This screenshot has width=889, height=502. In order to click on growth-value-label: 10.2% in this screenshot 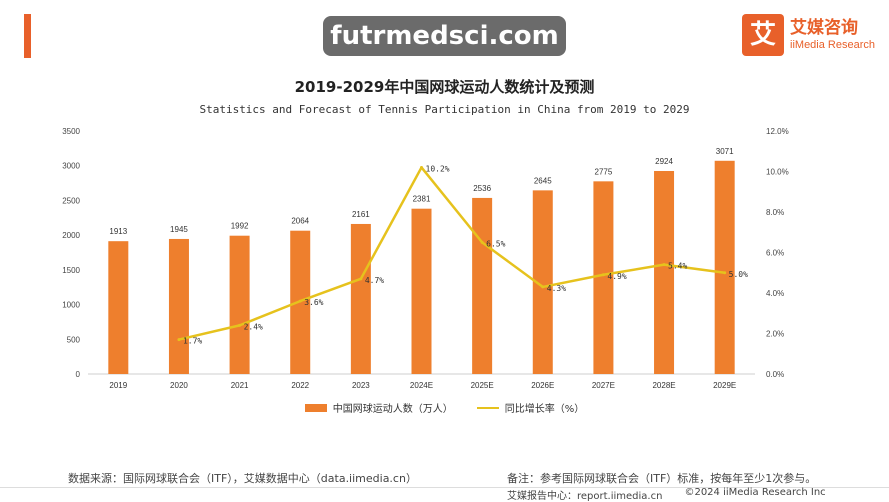, I will do `click(438, 168)`.